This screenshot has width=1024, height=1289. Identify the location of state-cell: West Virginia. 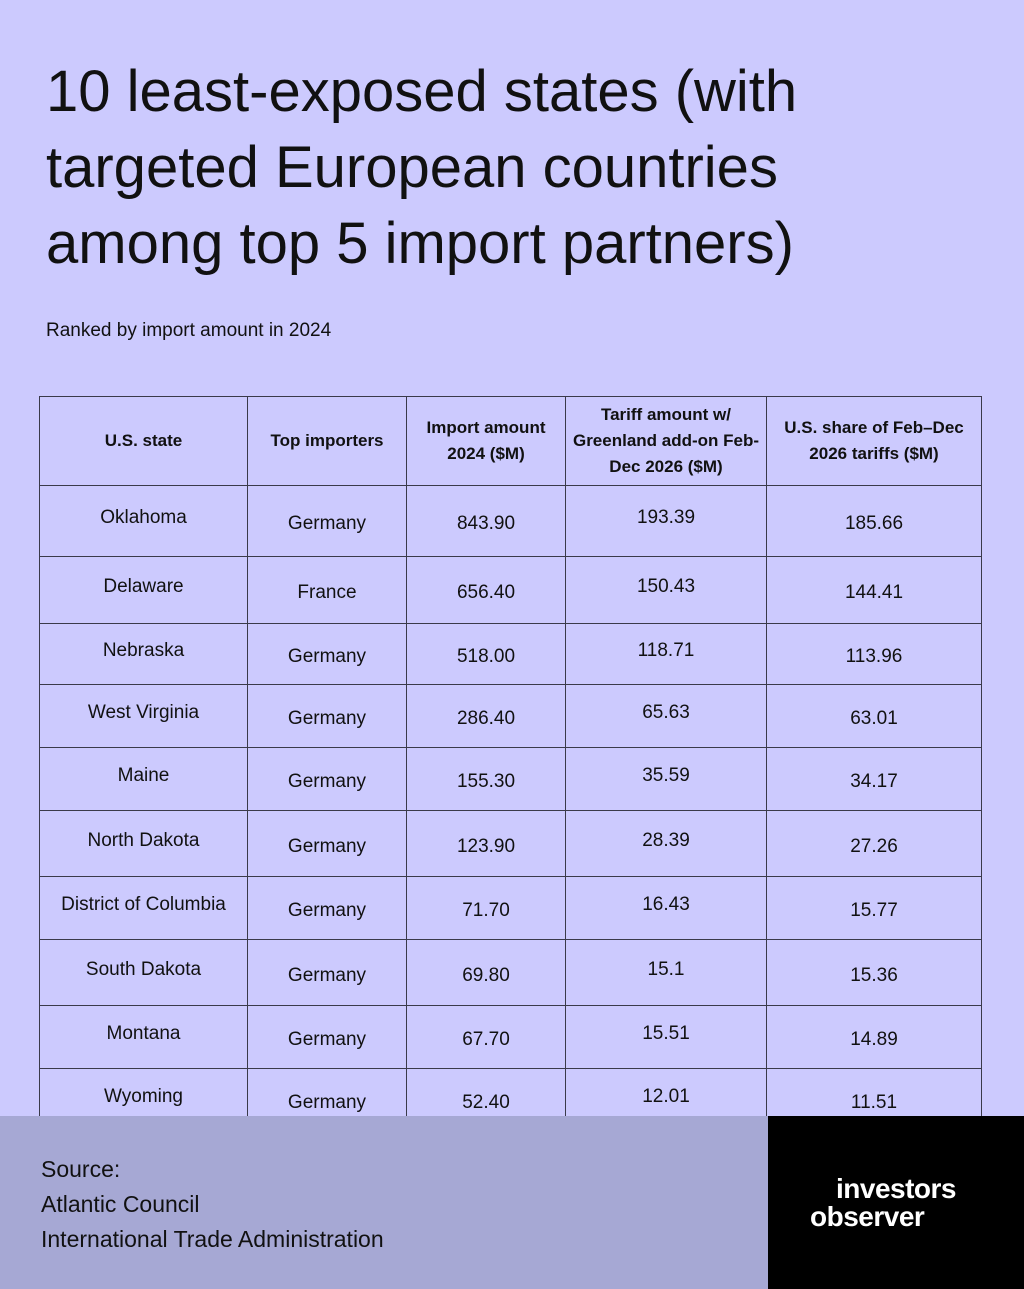
(143, 716).